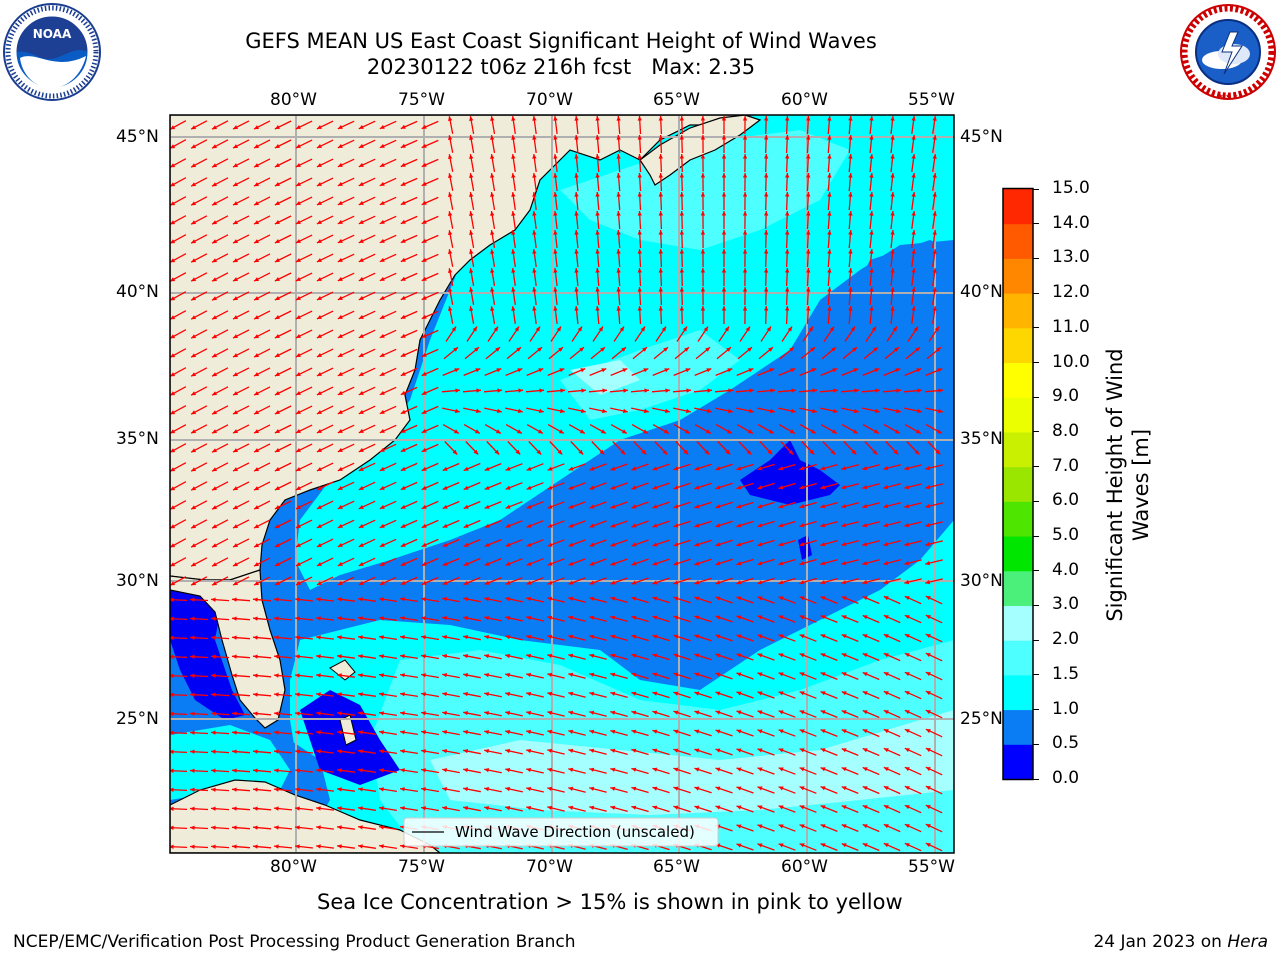 This screenshot has height=960, width=1280. What do you see at coordinates (1066, 430) in the screenshot?
I see `colorbar-tick-label: 8.0` at bounding box center [1066, 430].